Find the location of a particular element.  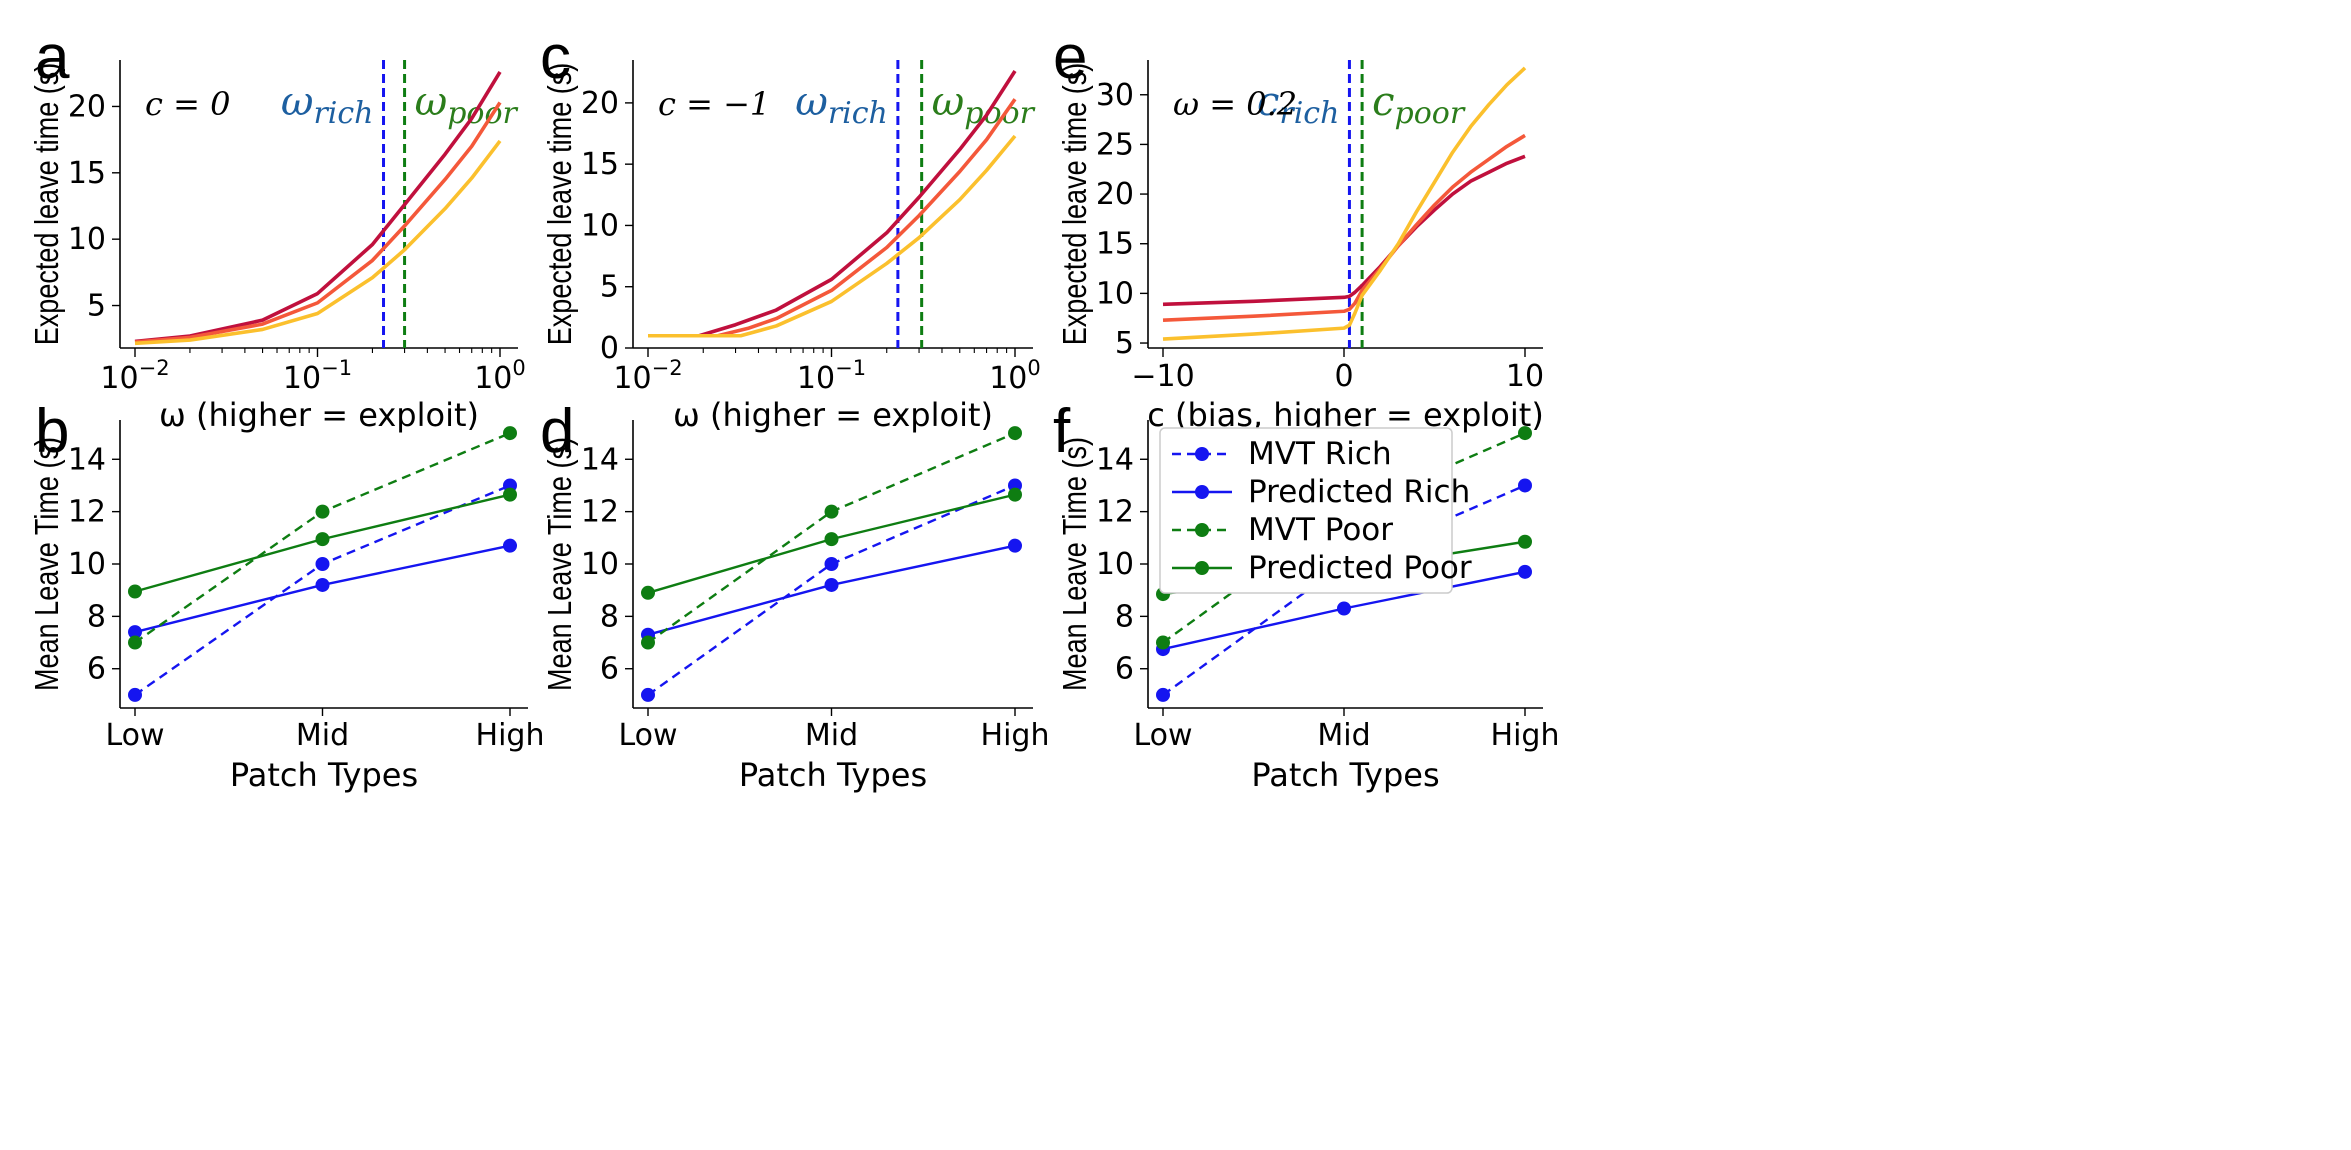

panel-letter-f: f is located at coordinates (1062, 431).